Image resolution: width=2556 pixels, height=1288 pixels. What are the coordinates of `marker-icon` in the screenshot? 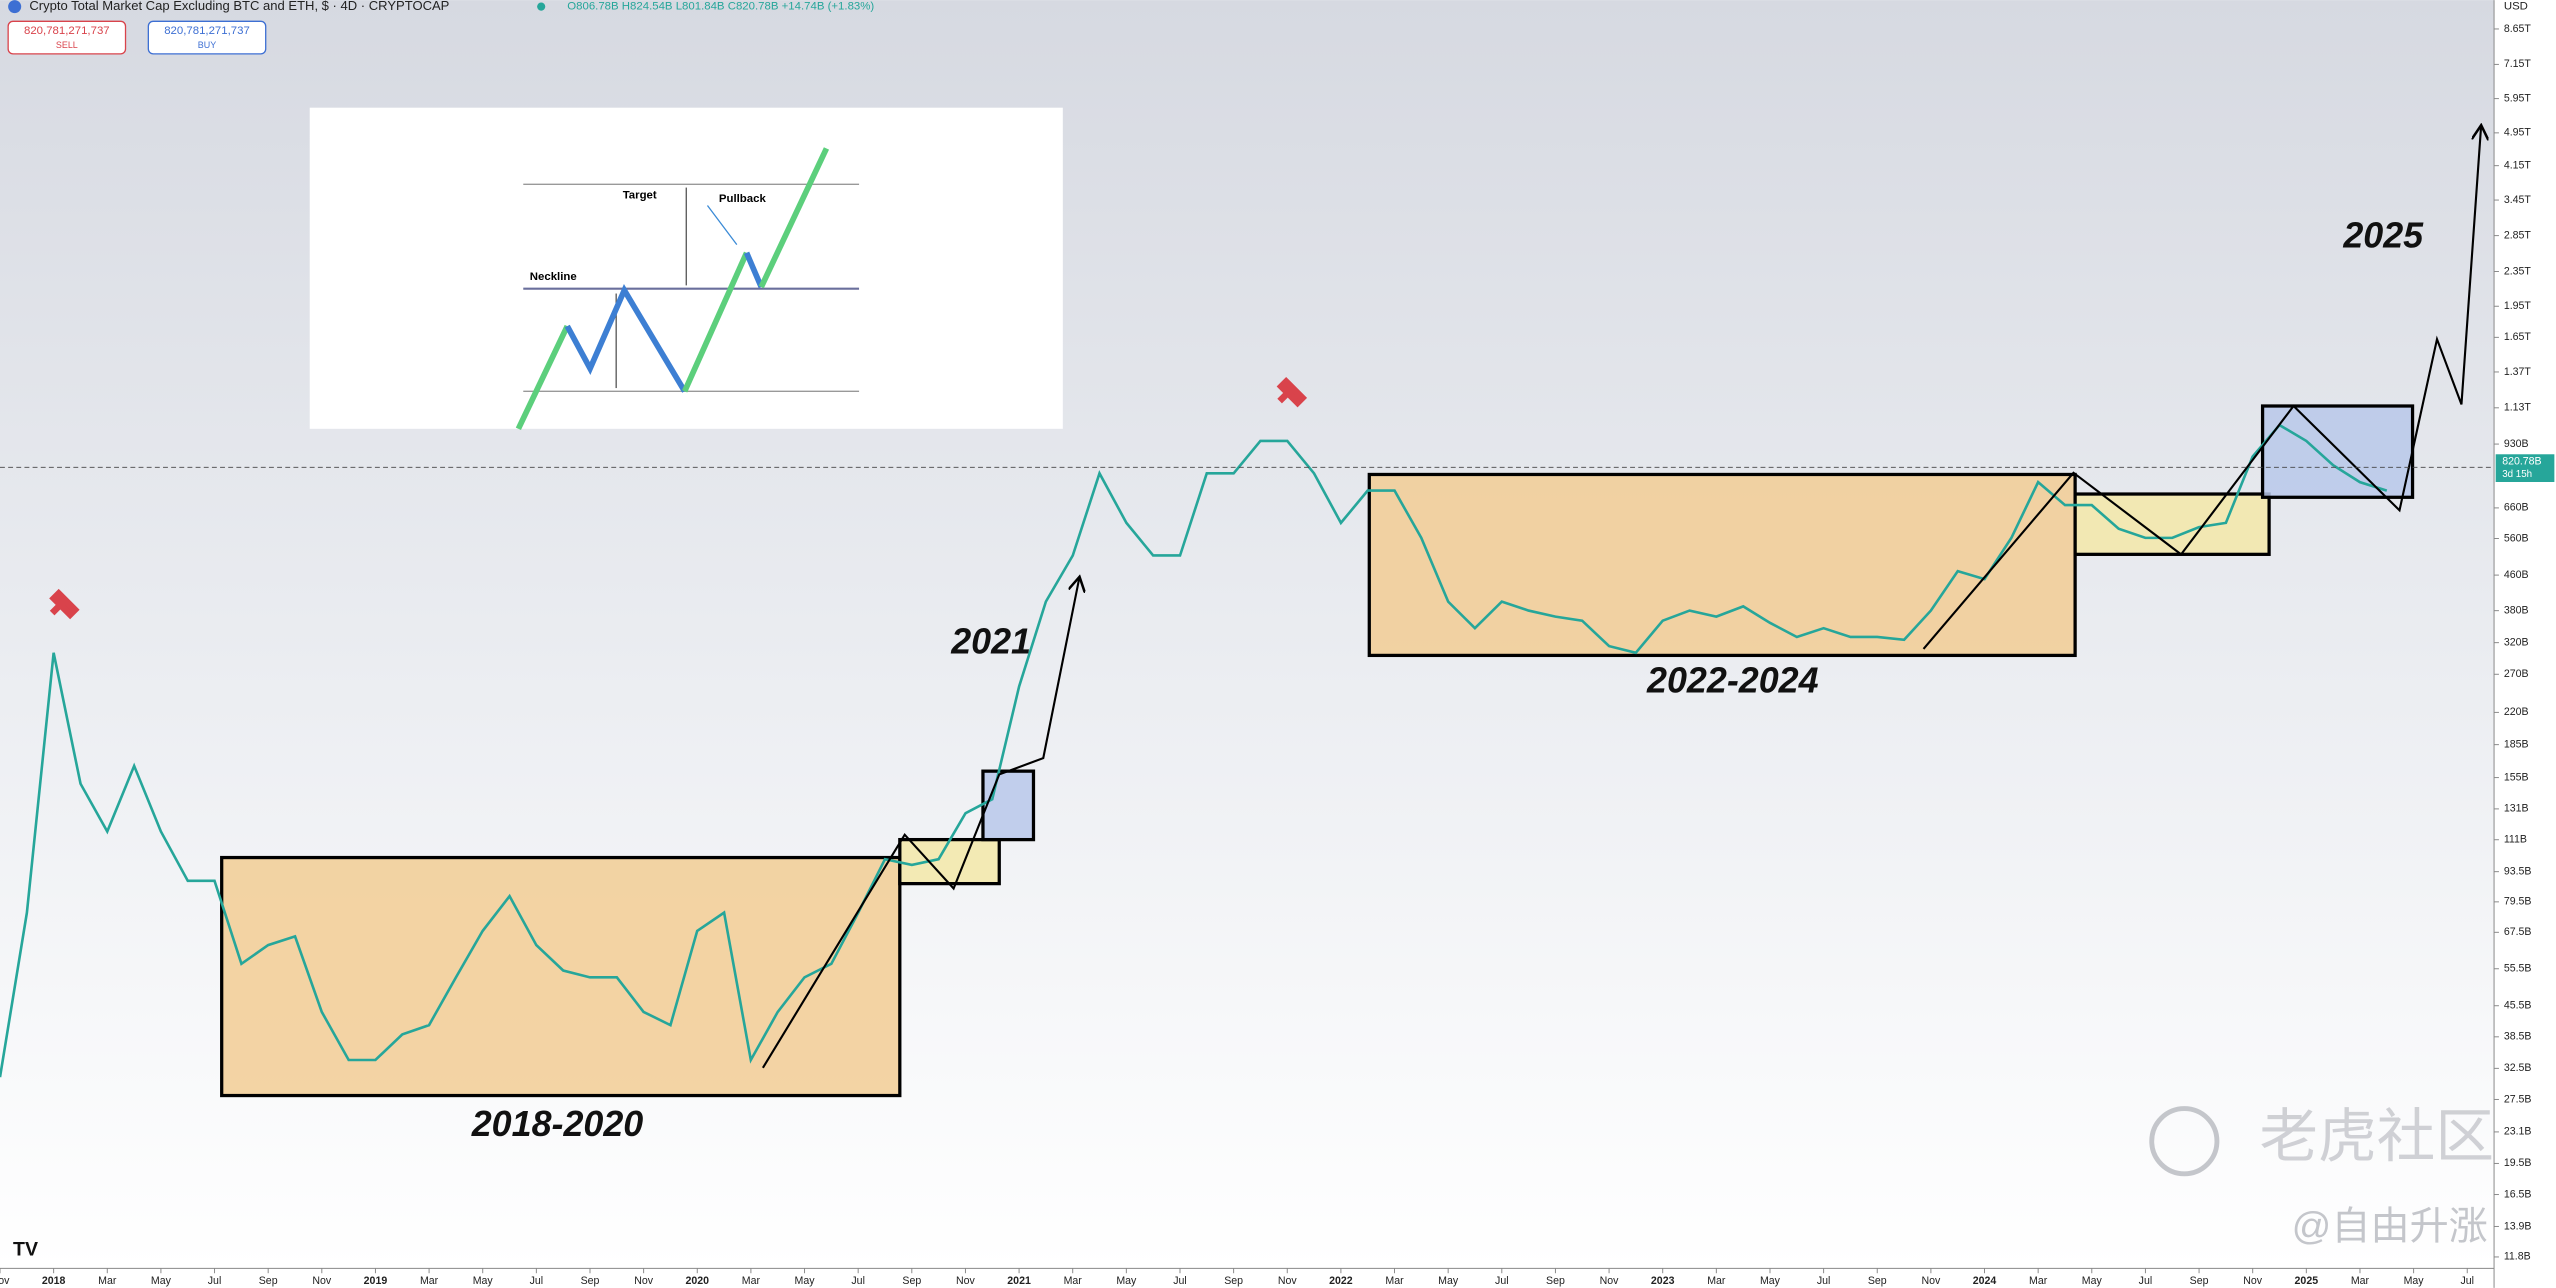 It's located at (64, 604).